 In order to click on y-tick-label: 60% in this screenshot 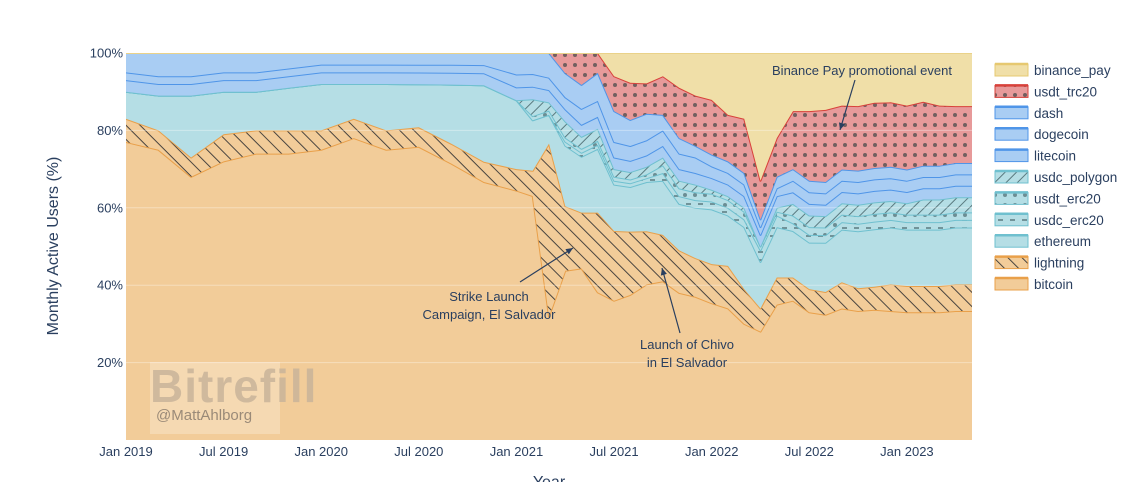, I will do `click(110, 207)`.